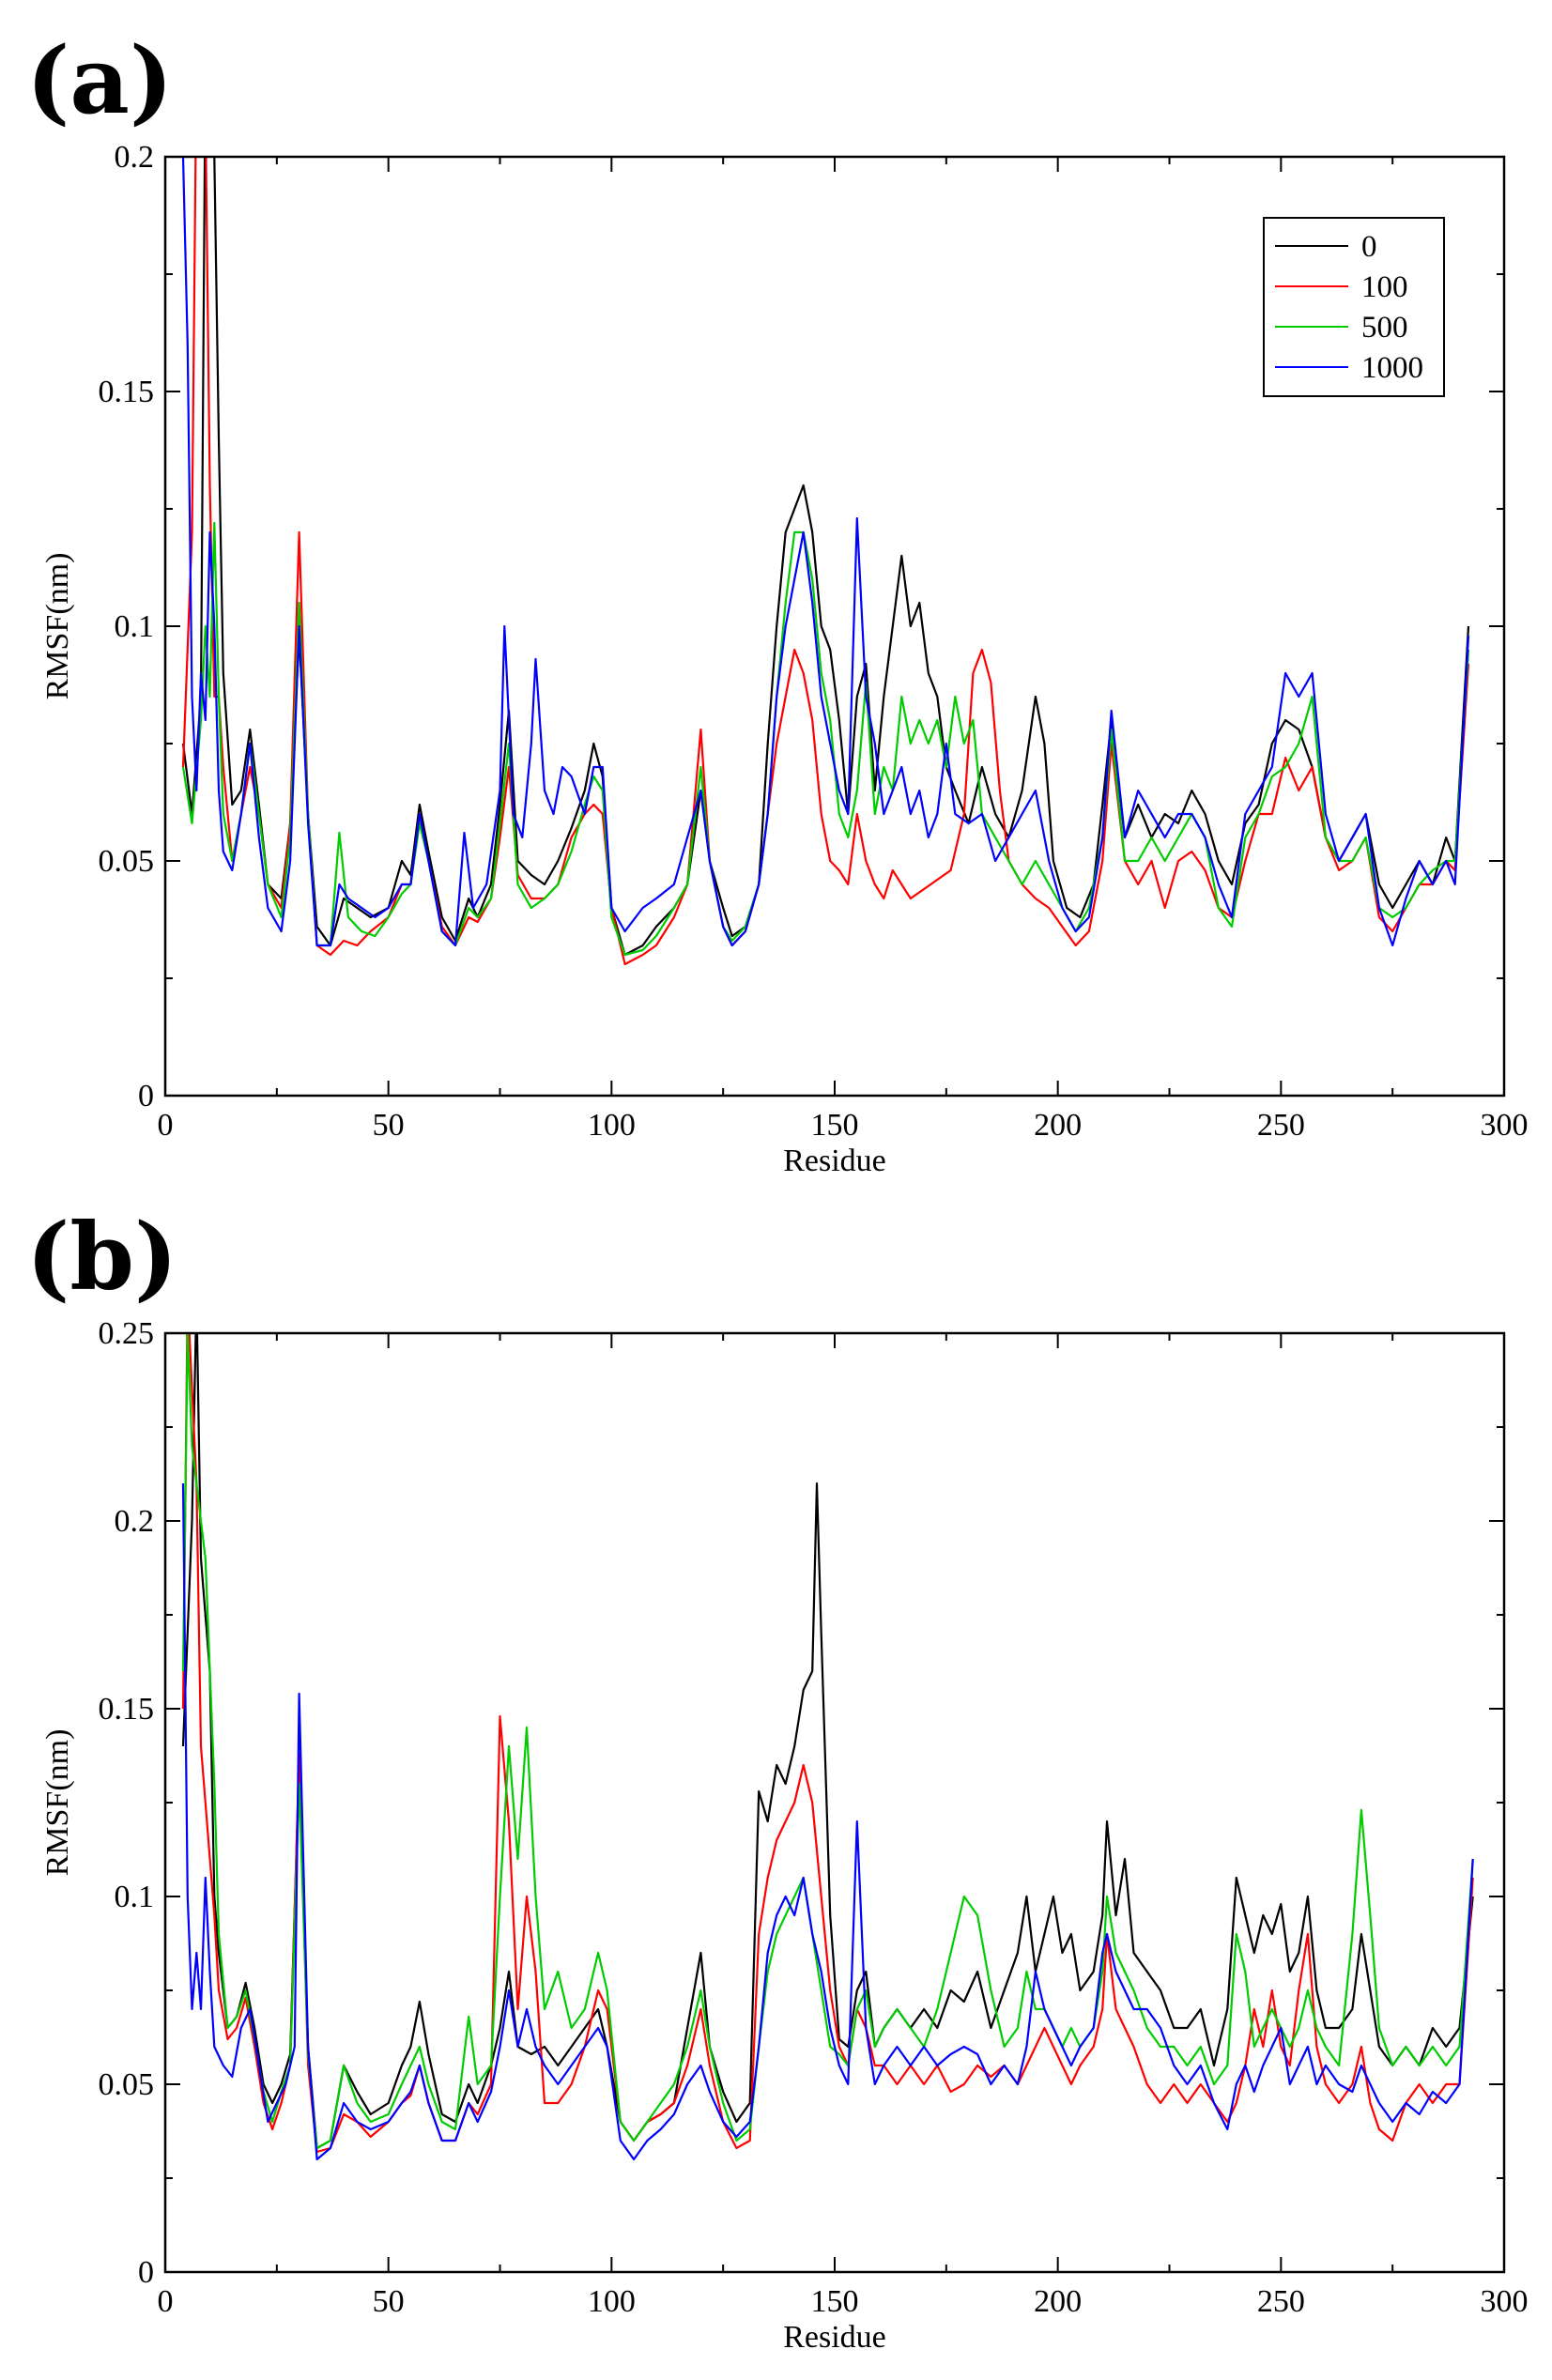 The height and width of the screenshot is (2380, 1552). What do you see at coordinates (100, 81) in the screenshot?
I see `panel-a-label: (a)` at bounding box center [100, 81].